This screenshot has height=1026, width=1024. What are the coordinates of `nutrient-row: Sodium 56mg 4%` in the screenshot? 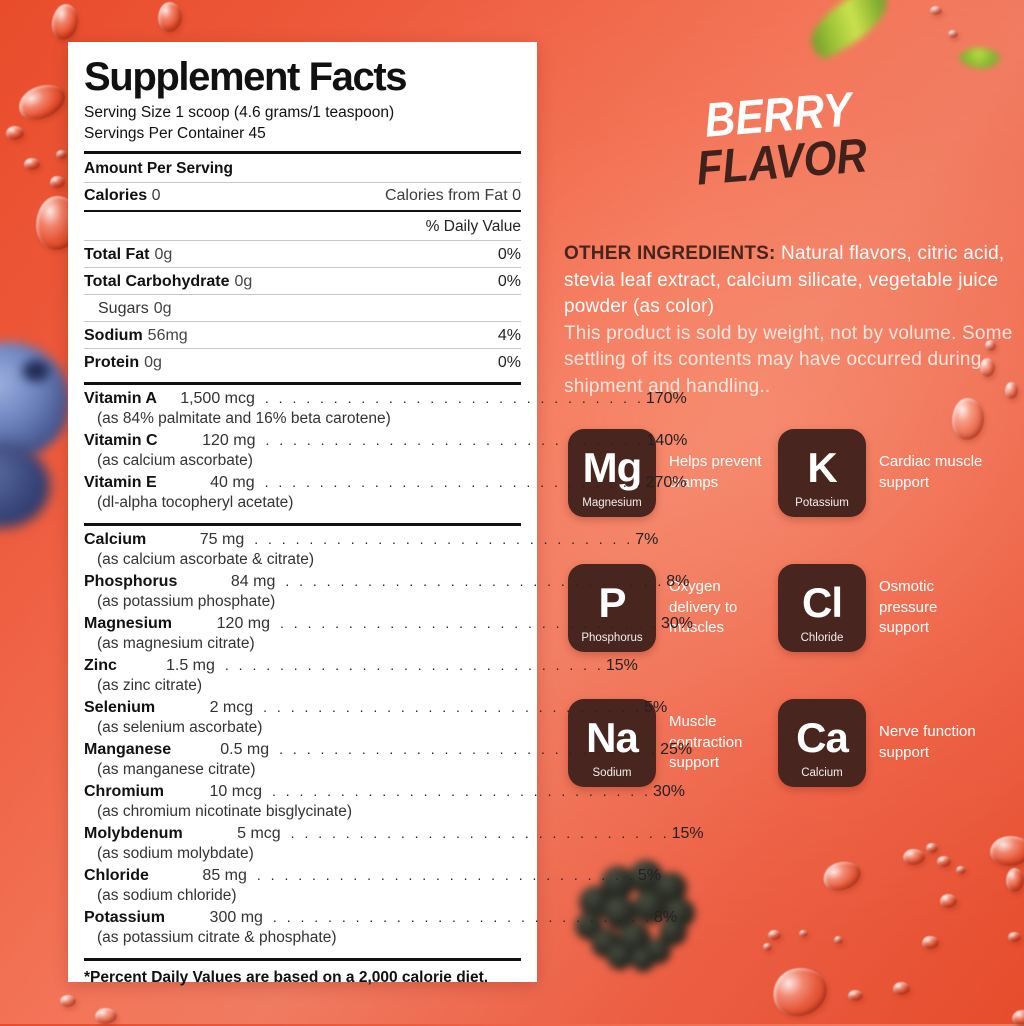 It's located at (302, 335).